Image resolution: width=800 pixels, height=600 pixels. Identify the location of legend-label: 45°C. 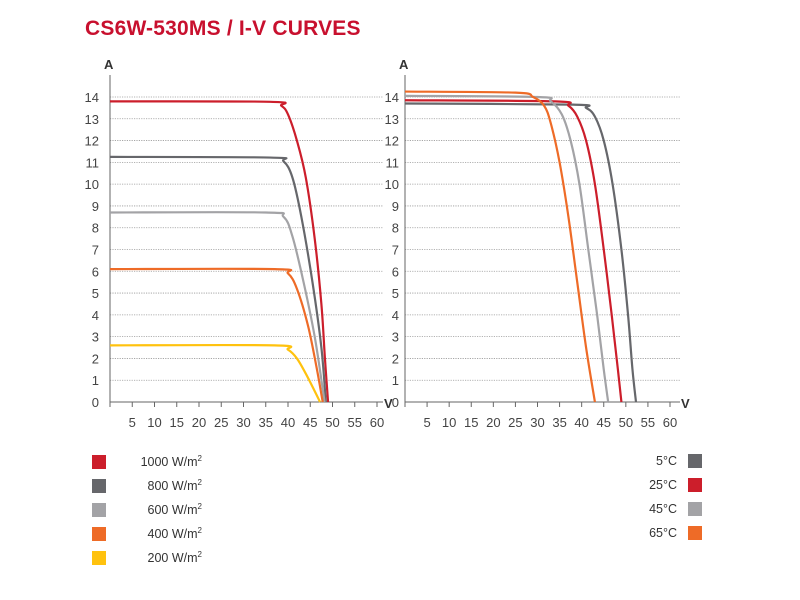
(663, 509).